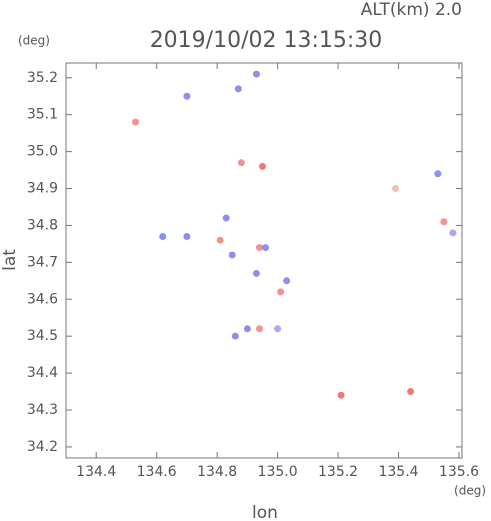  Describe the element at coordinates (10, 260) in the screenshot. I see `y-axis-label: lat` at that location.